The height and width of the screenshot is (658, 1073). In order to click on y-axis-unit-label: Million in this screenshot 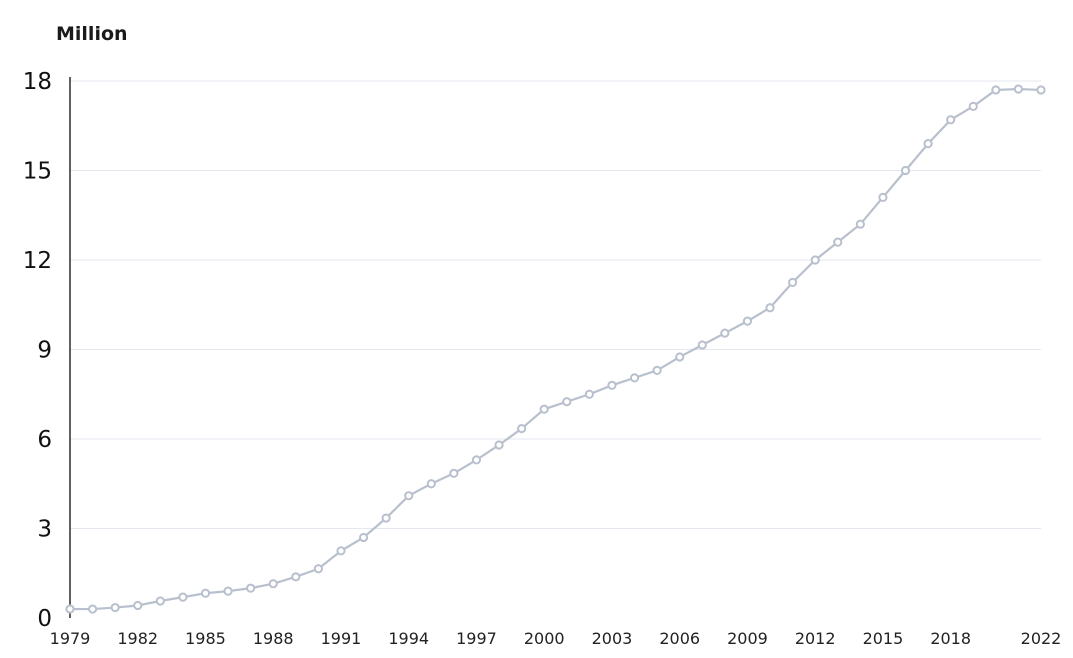, I will do `click(92, 34)`.